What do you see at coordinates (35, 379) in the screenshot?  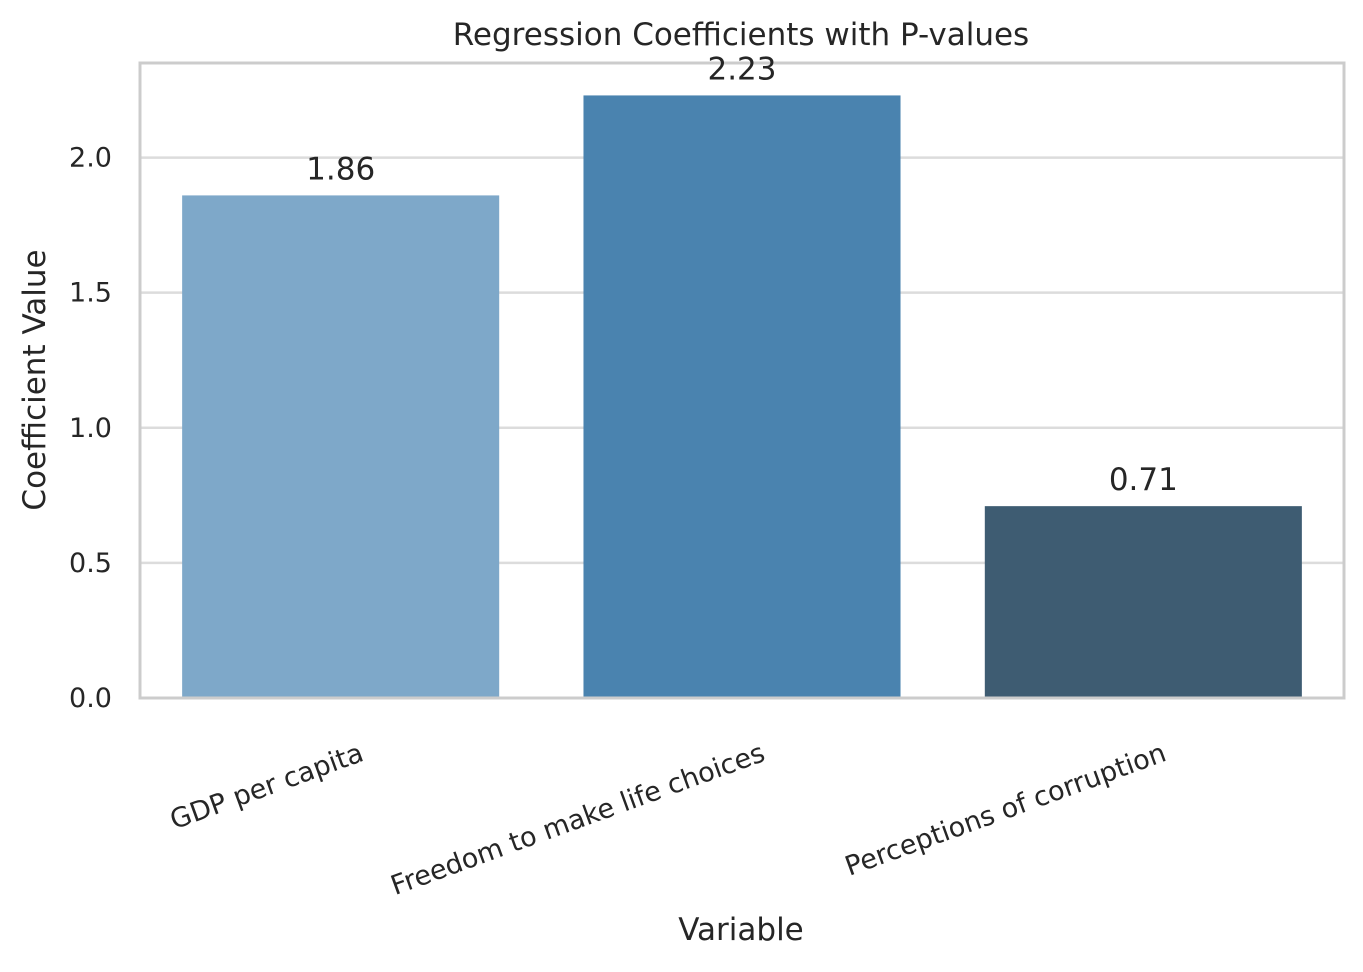 I see `y-axis-label: Coefficient Value` at bounding box center [35, 379].